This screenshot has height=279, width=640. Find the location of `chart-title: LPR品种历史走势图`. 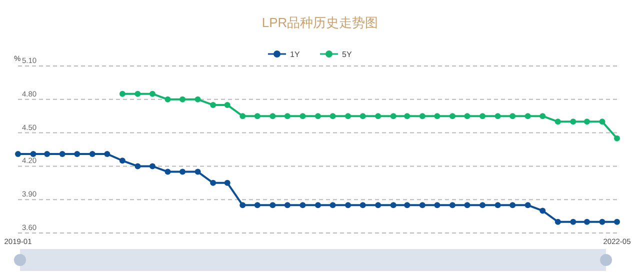

chart-title: LPR品种历史走势图 is located at coordinates (320, 22).